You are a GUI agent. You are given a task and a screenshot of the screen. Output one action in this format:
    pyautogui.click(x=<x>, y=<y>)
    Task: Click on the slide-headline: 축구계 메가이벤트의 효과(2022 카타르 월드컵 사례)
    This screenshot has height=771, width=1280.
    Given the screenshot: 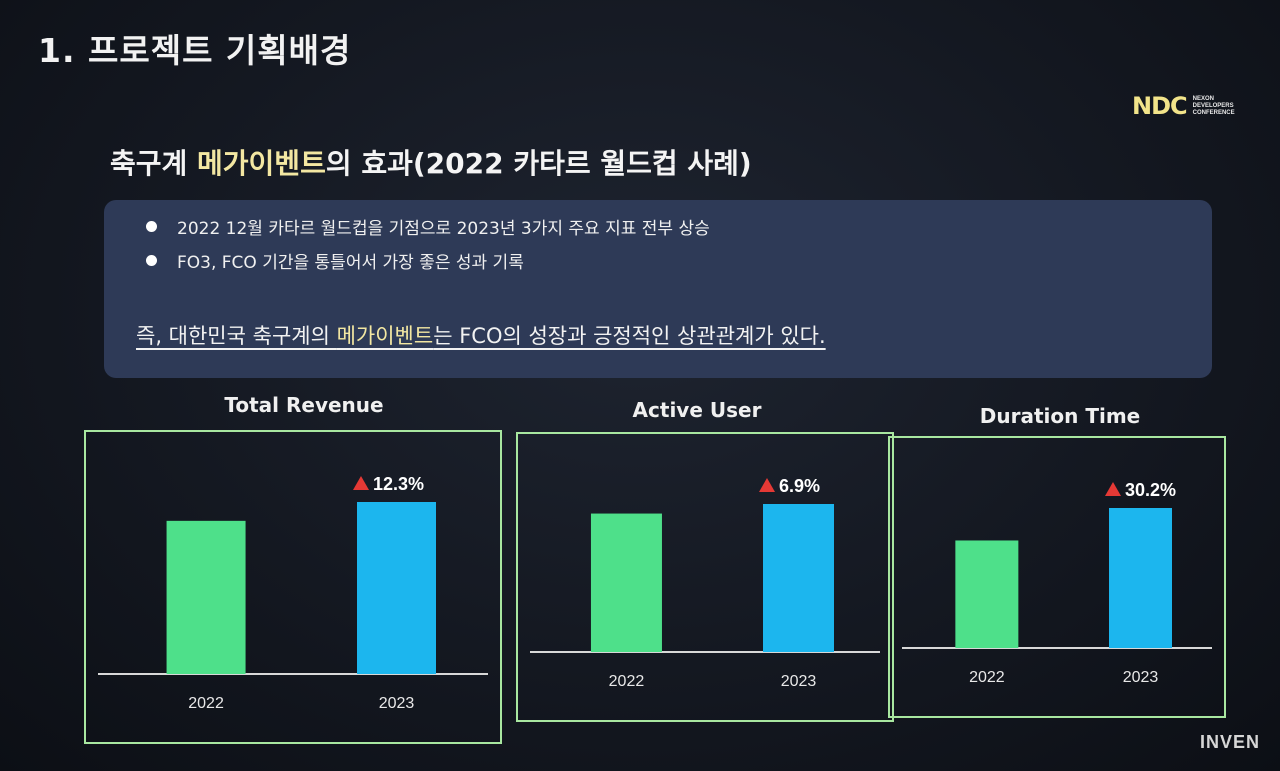 What is the action you would take?
    pyautogui.click(x=431, y=162)
    